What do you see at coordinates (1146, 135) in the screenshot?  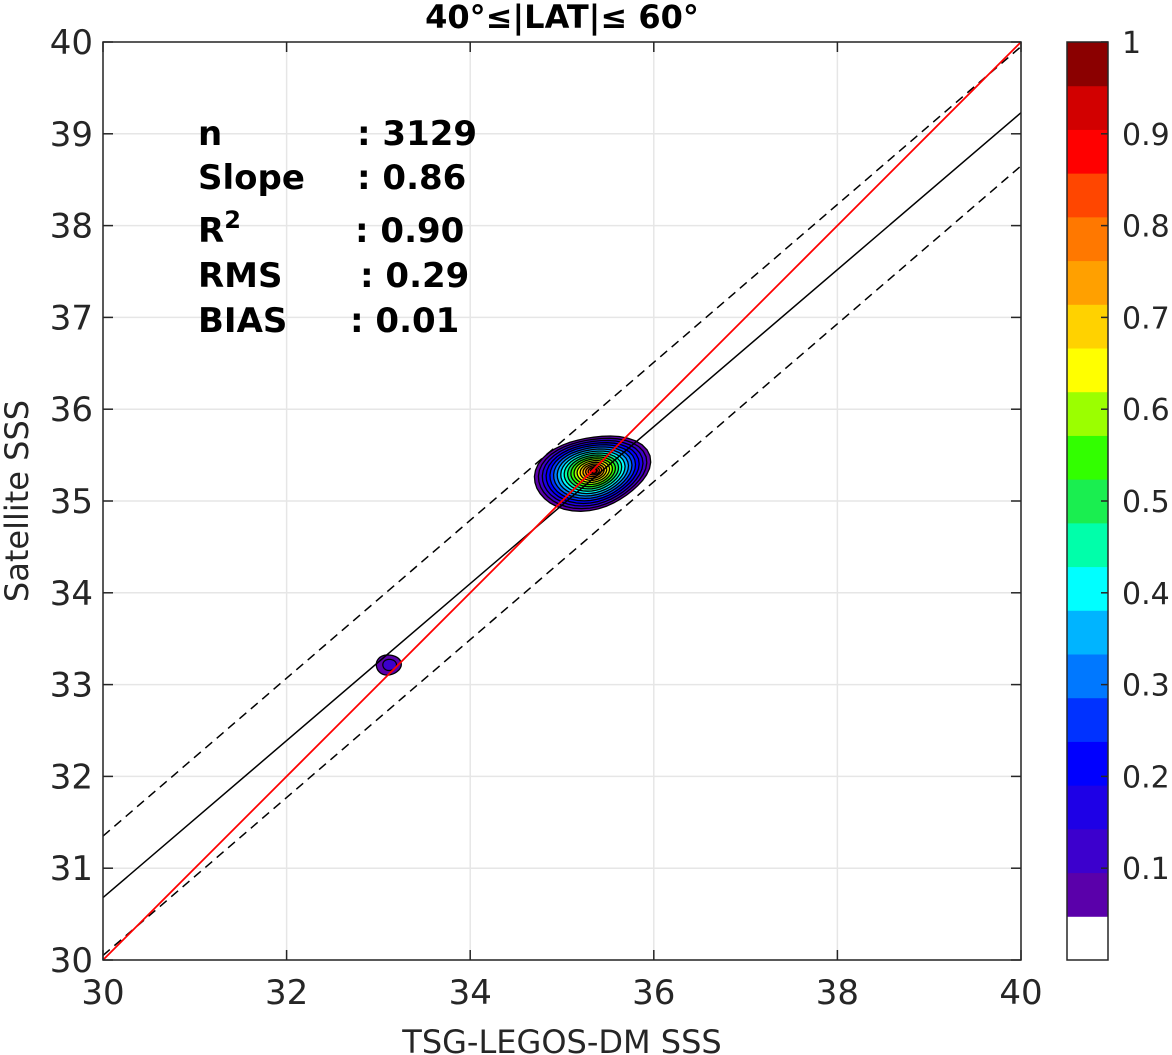 I see `colorbar-tick-label: 0.9` at bounding box center [1146, 135].